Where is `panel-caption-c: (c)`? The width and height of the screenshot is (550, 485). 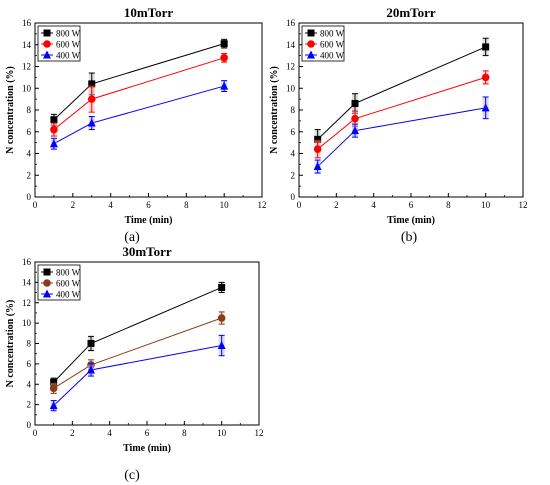
panel-caption-c: (c) is located at coordinates (132, 475).